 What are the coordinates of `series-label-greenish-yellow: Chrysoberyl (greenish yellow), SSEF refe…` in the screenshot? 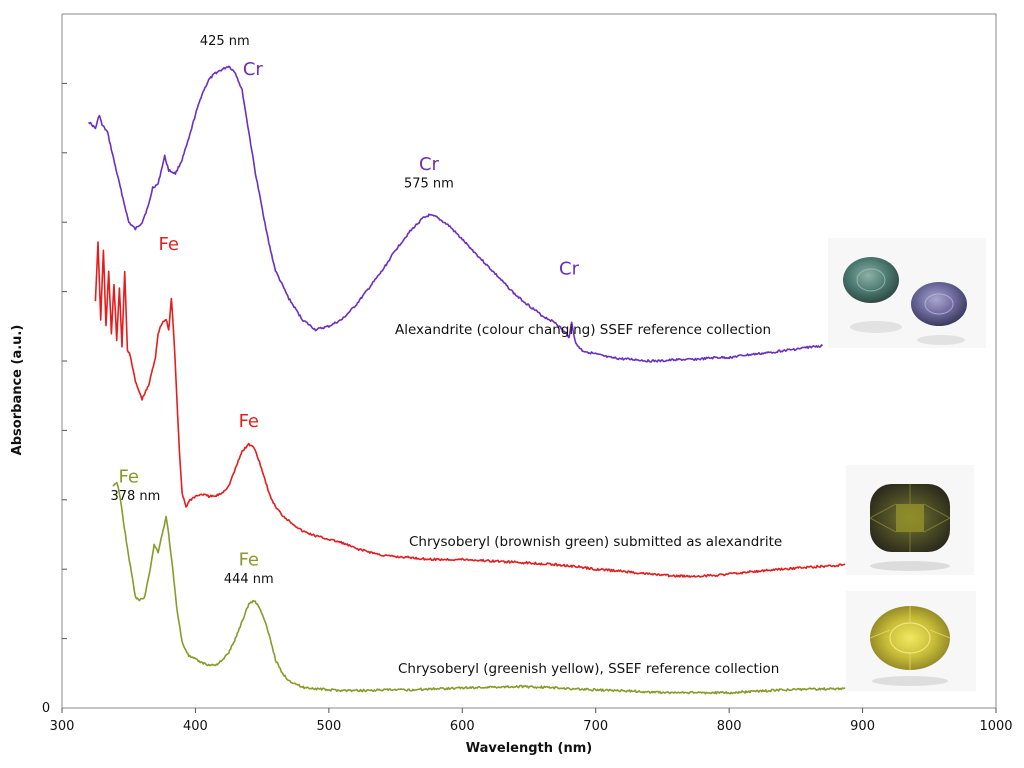 It's located at (588, 669).